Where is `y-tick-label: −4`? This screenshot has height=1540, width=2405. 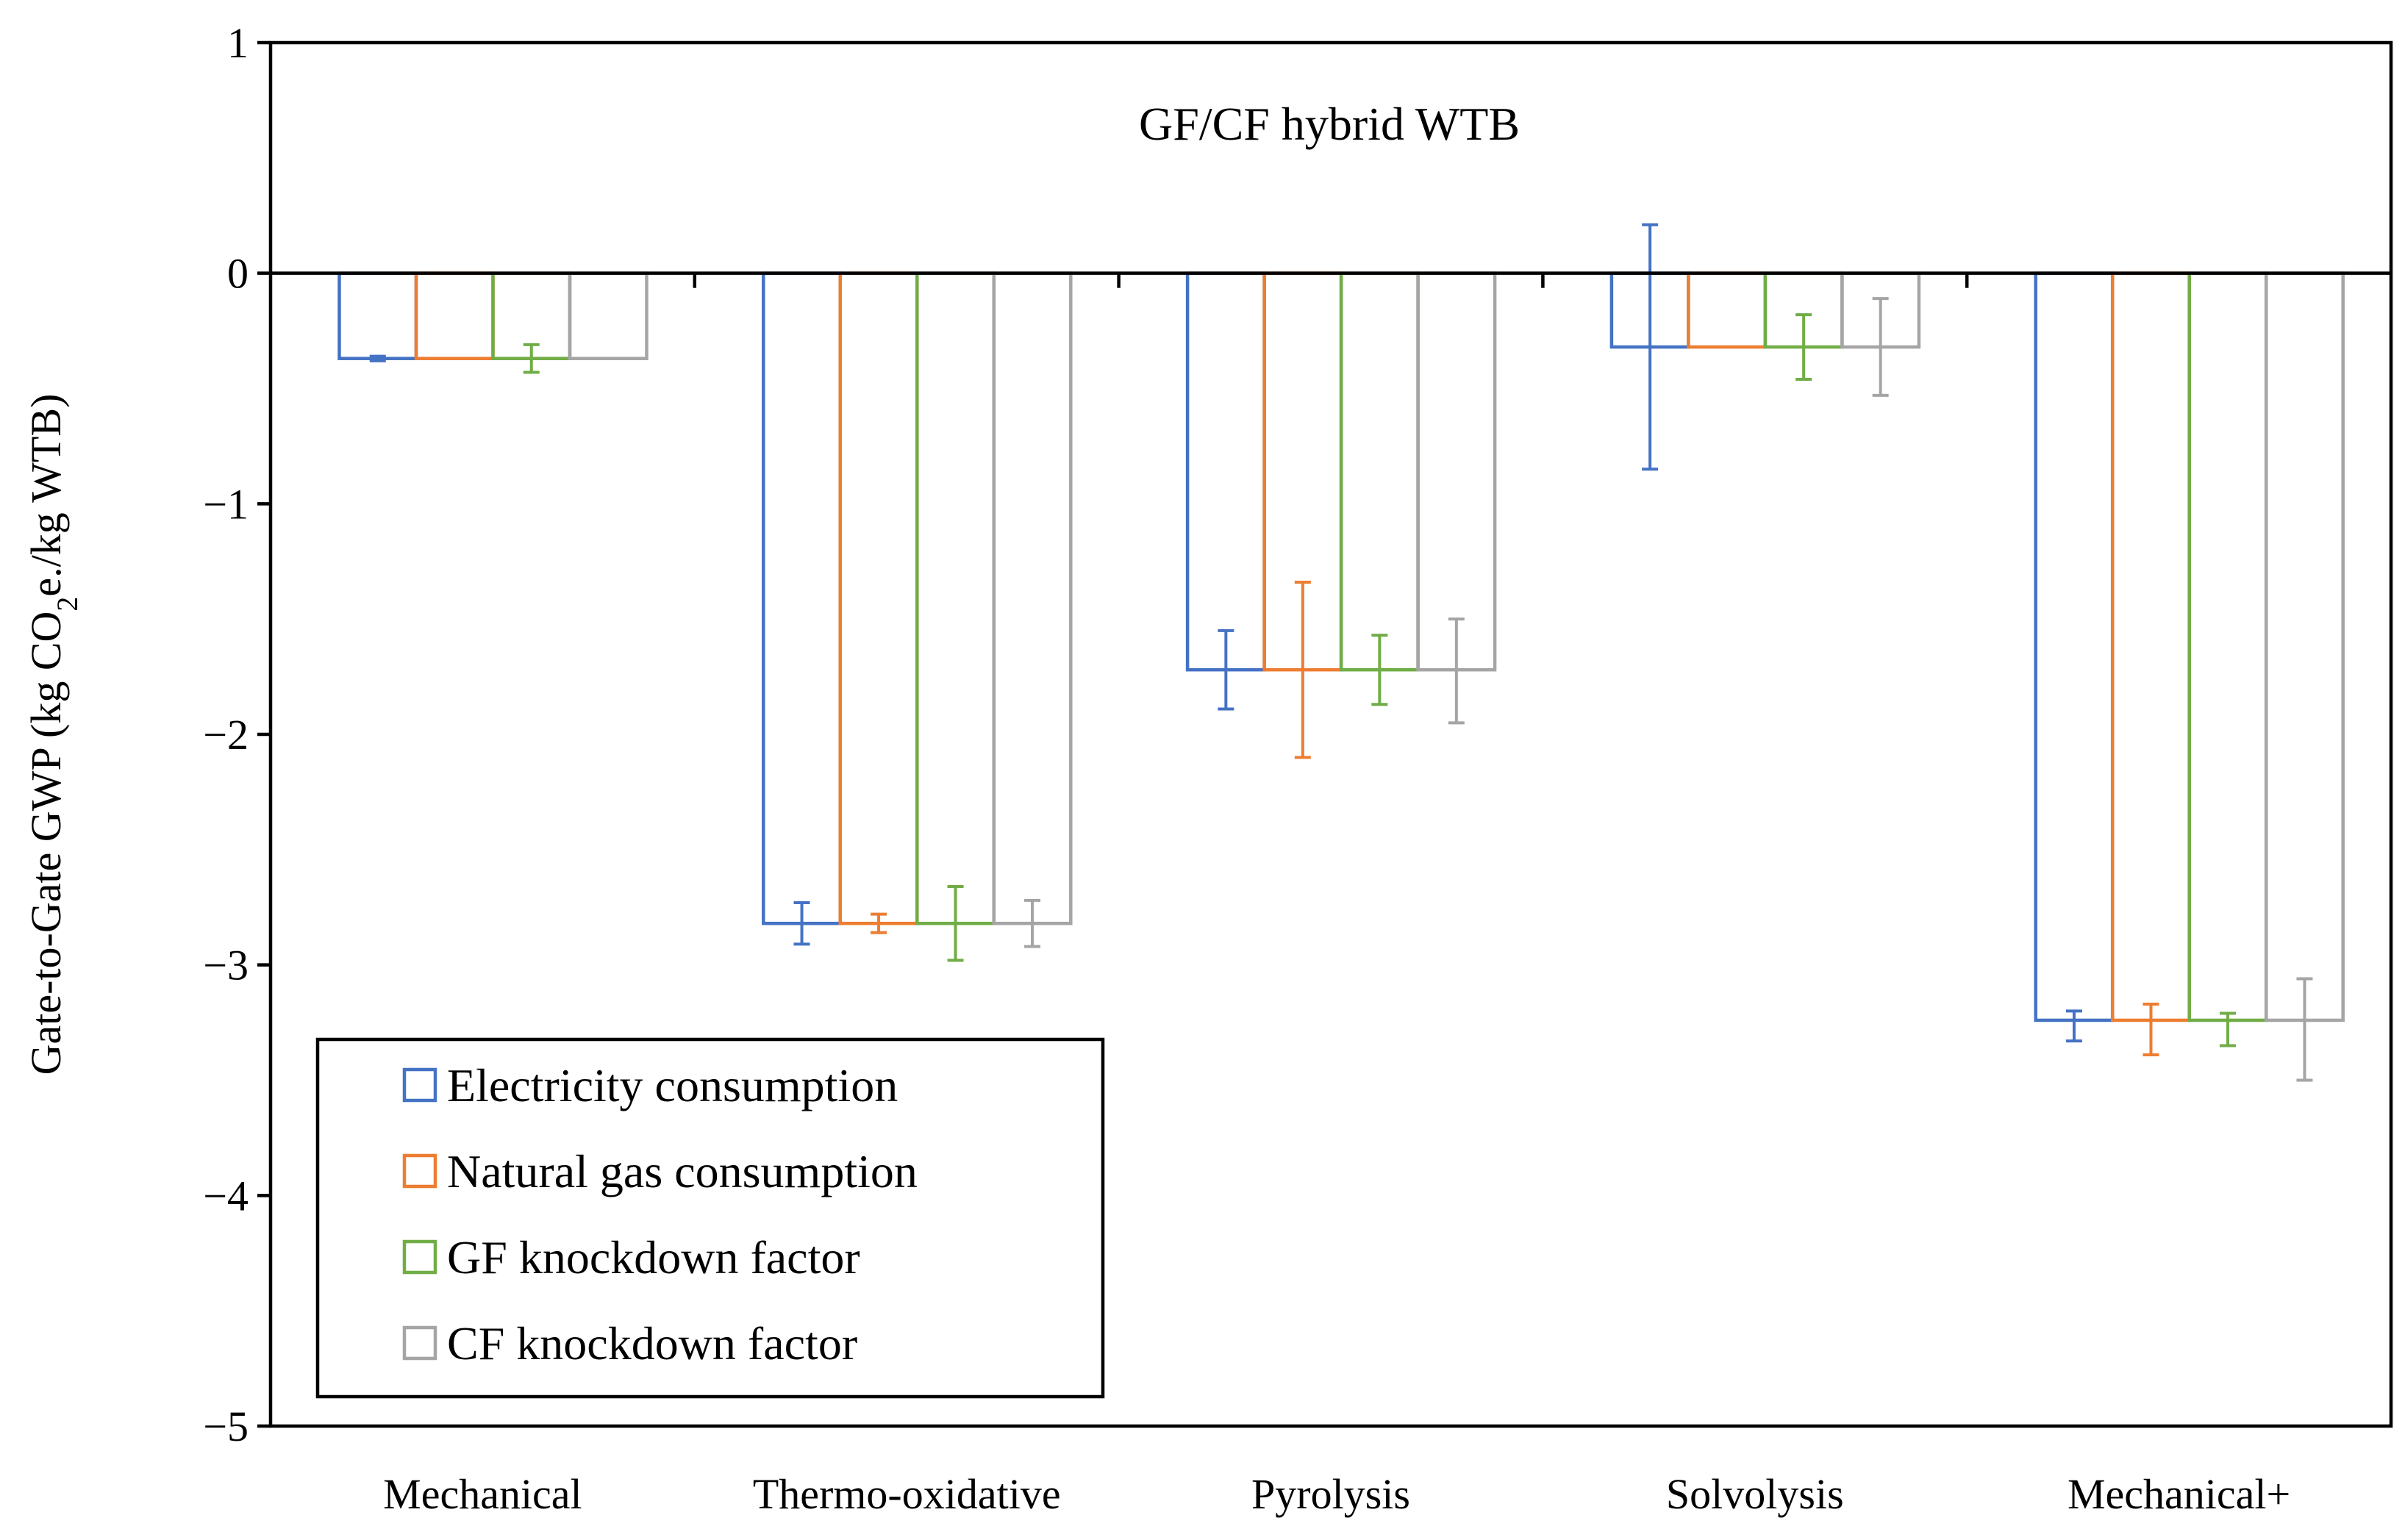
y-tick-label: −4 is located at coordinates (226, 1196).